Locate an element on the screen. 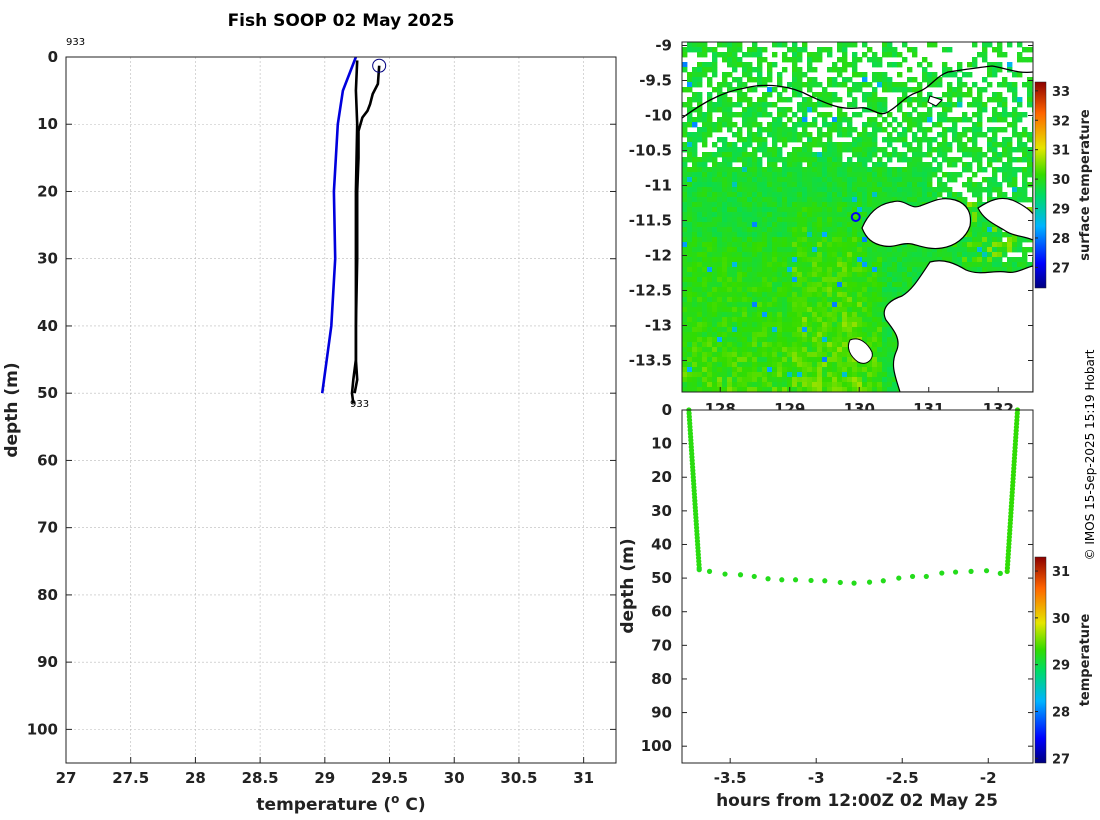  profile-y-tick-label: 10 is located at coordinates (47, 124).